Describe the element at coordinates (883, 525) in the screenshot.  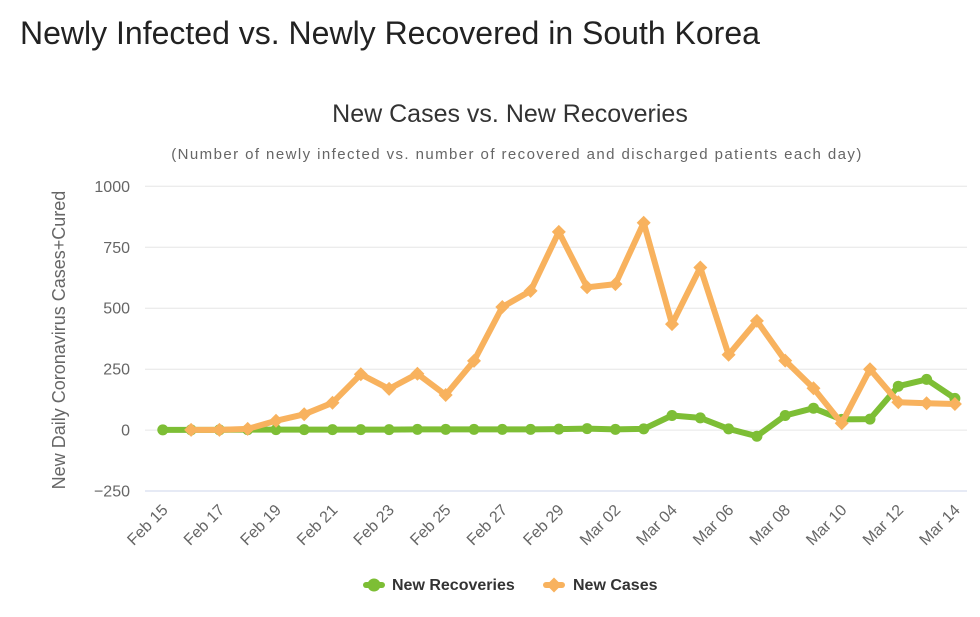
I see `svg-text: Mar 12` at that location.